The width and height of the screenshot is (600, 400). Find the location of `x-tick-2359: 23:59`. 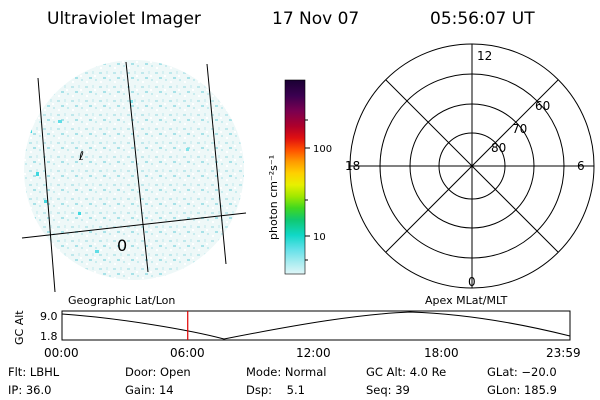

x-tick-2359: 23:59 is located at coordinates (563, 353).